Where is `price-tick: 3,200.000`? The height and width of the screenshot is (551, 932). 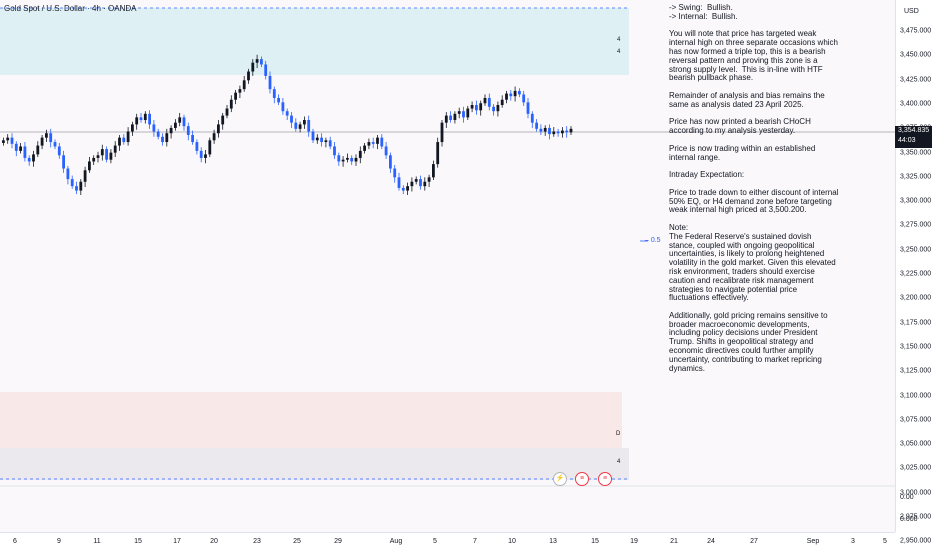
price-tick: 3,200.000 is located at coordinates (916, 298).